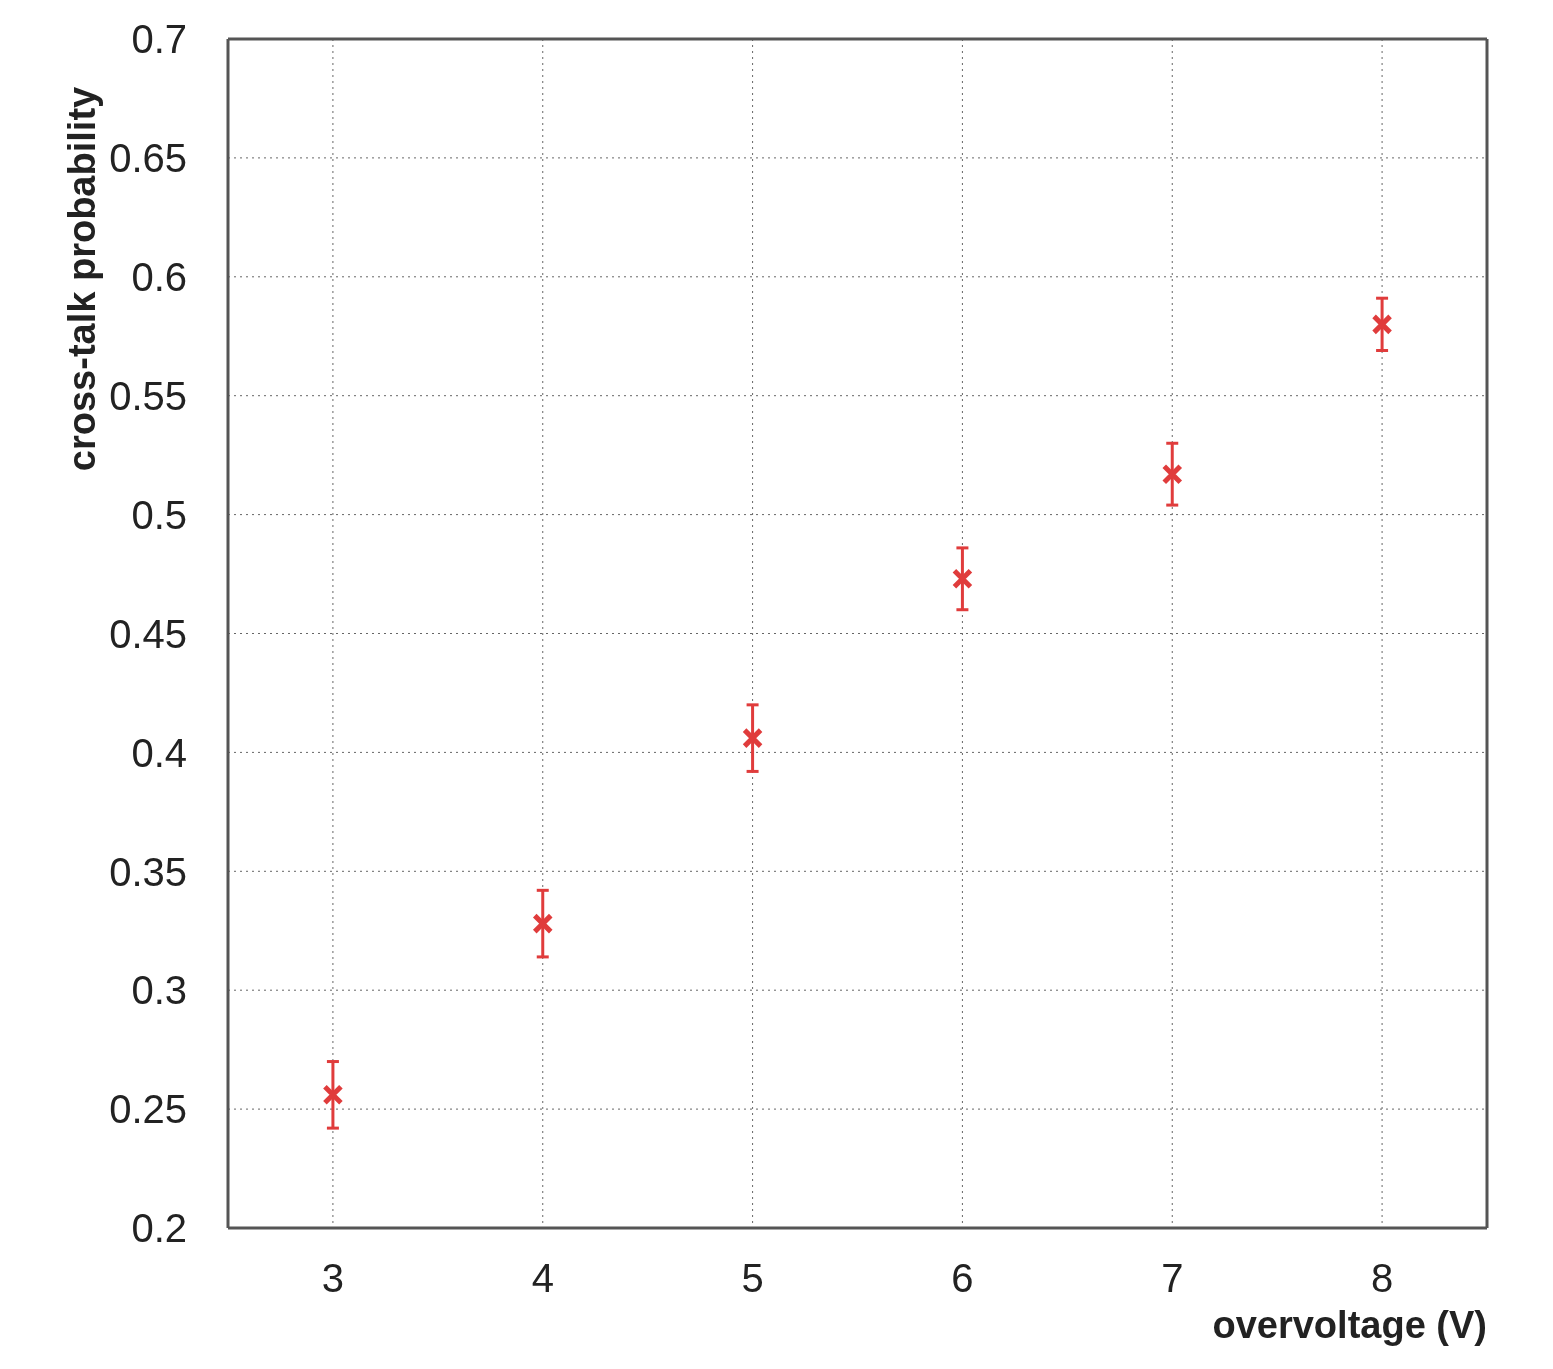 Image resolution: width=1553 pixels, height=1369 pixels. Describe the element at coordinates (962, 1278) in the screenshot. I see `x-tick-label: 6` at that location.